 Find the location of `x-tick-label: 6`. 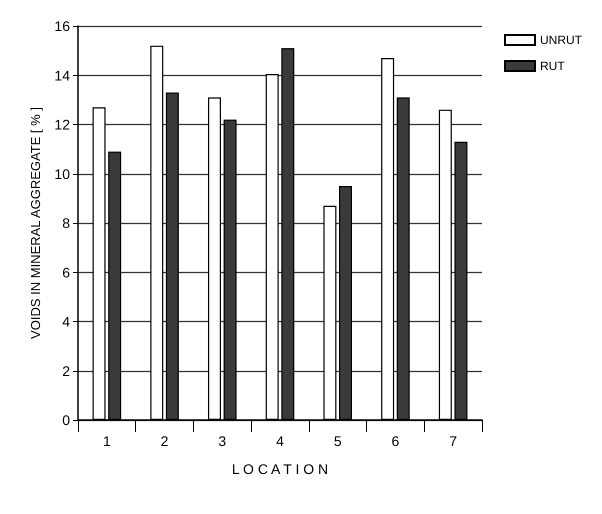

x-tick-label: 6 is located at coordinates (396, 441).